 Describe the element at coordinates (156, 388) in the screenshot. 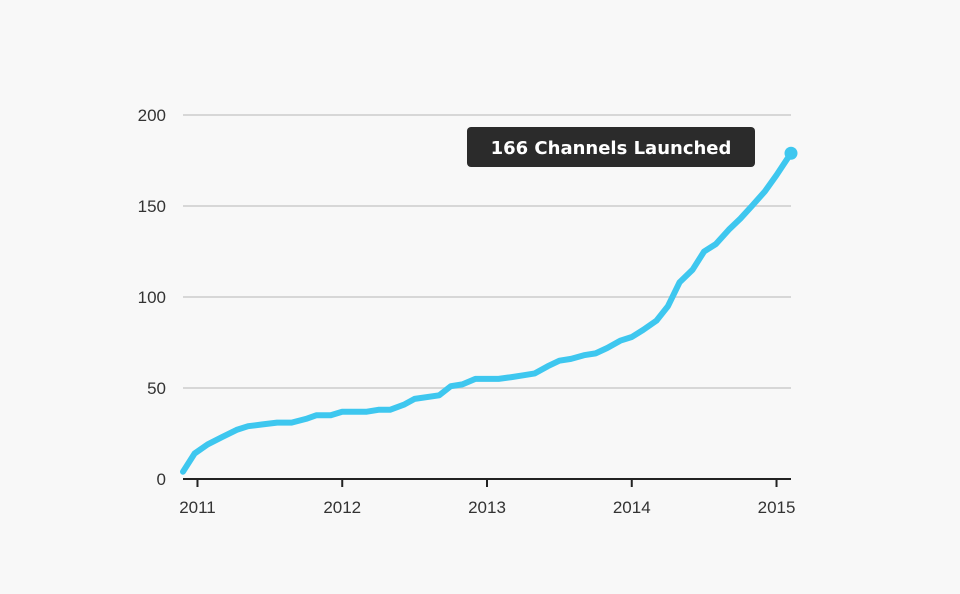

I see `y-tick-label: 50` at that location.